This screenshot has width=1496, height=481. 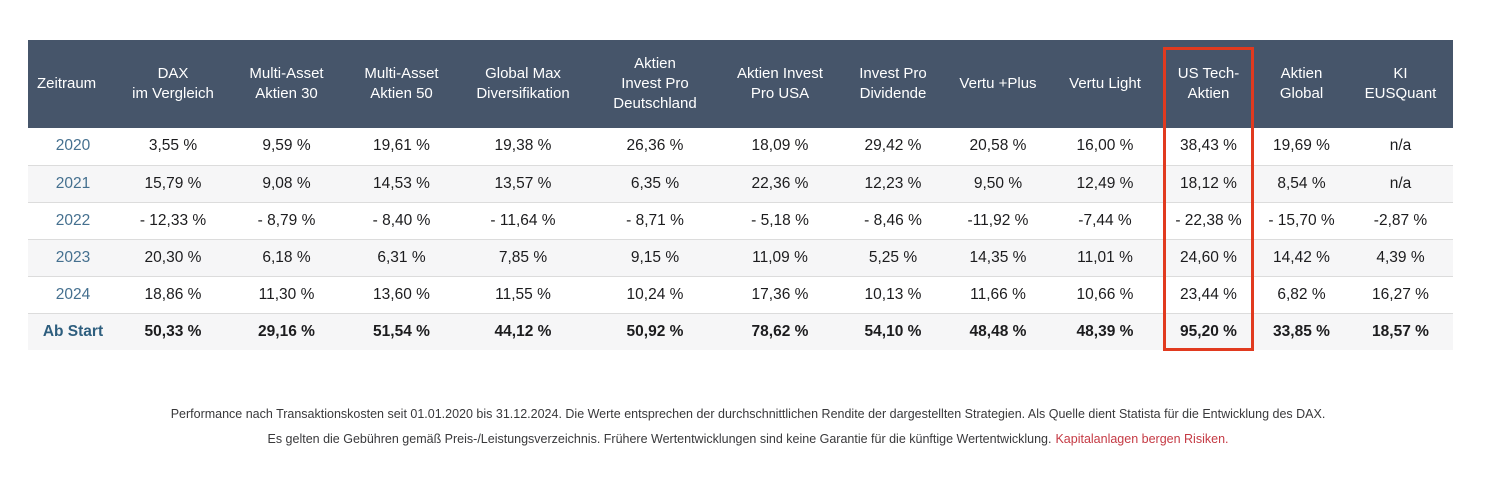 What do you see at coordinates (73, 146) in the screenshot?
I see `row-label-2020: 2020` at bounding box center [73, 146].